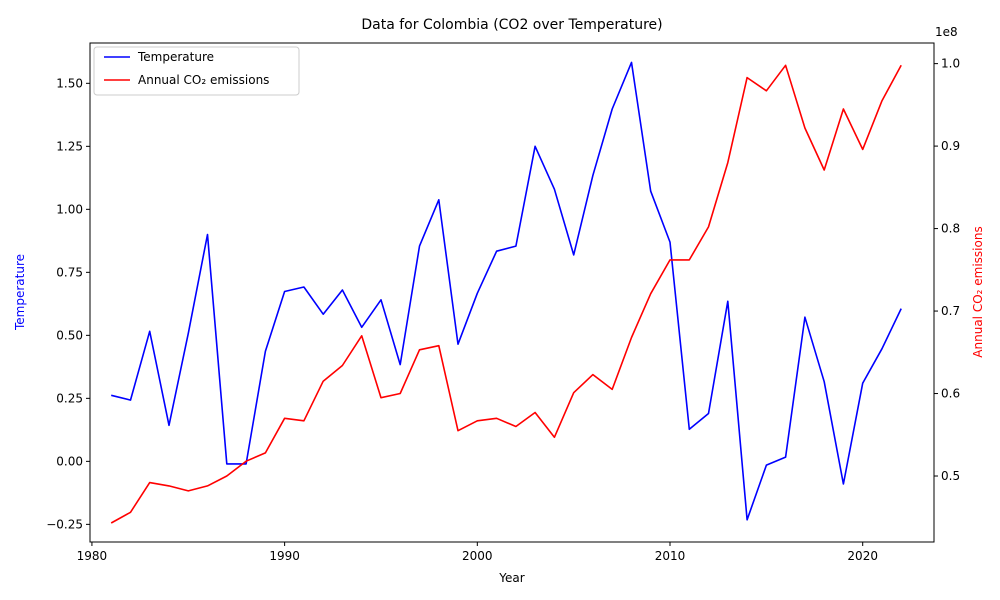 This screenshot has width=1000, height=600. What do you see at coordinates (69, 398) in the screenshot?
I see `left-tick-label: 0.25` at bounding box center [69, 398].